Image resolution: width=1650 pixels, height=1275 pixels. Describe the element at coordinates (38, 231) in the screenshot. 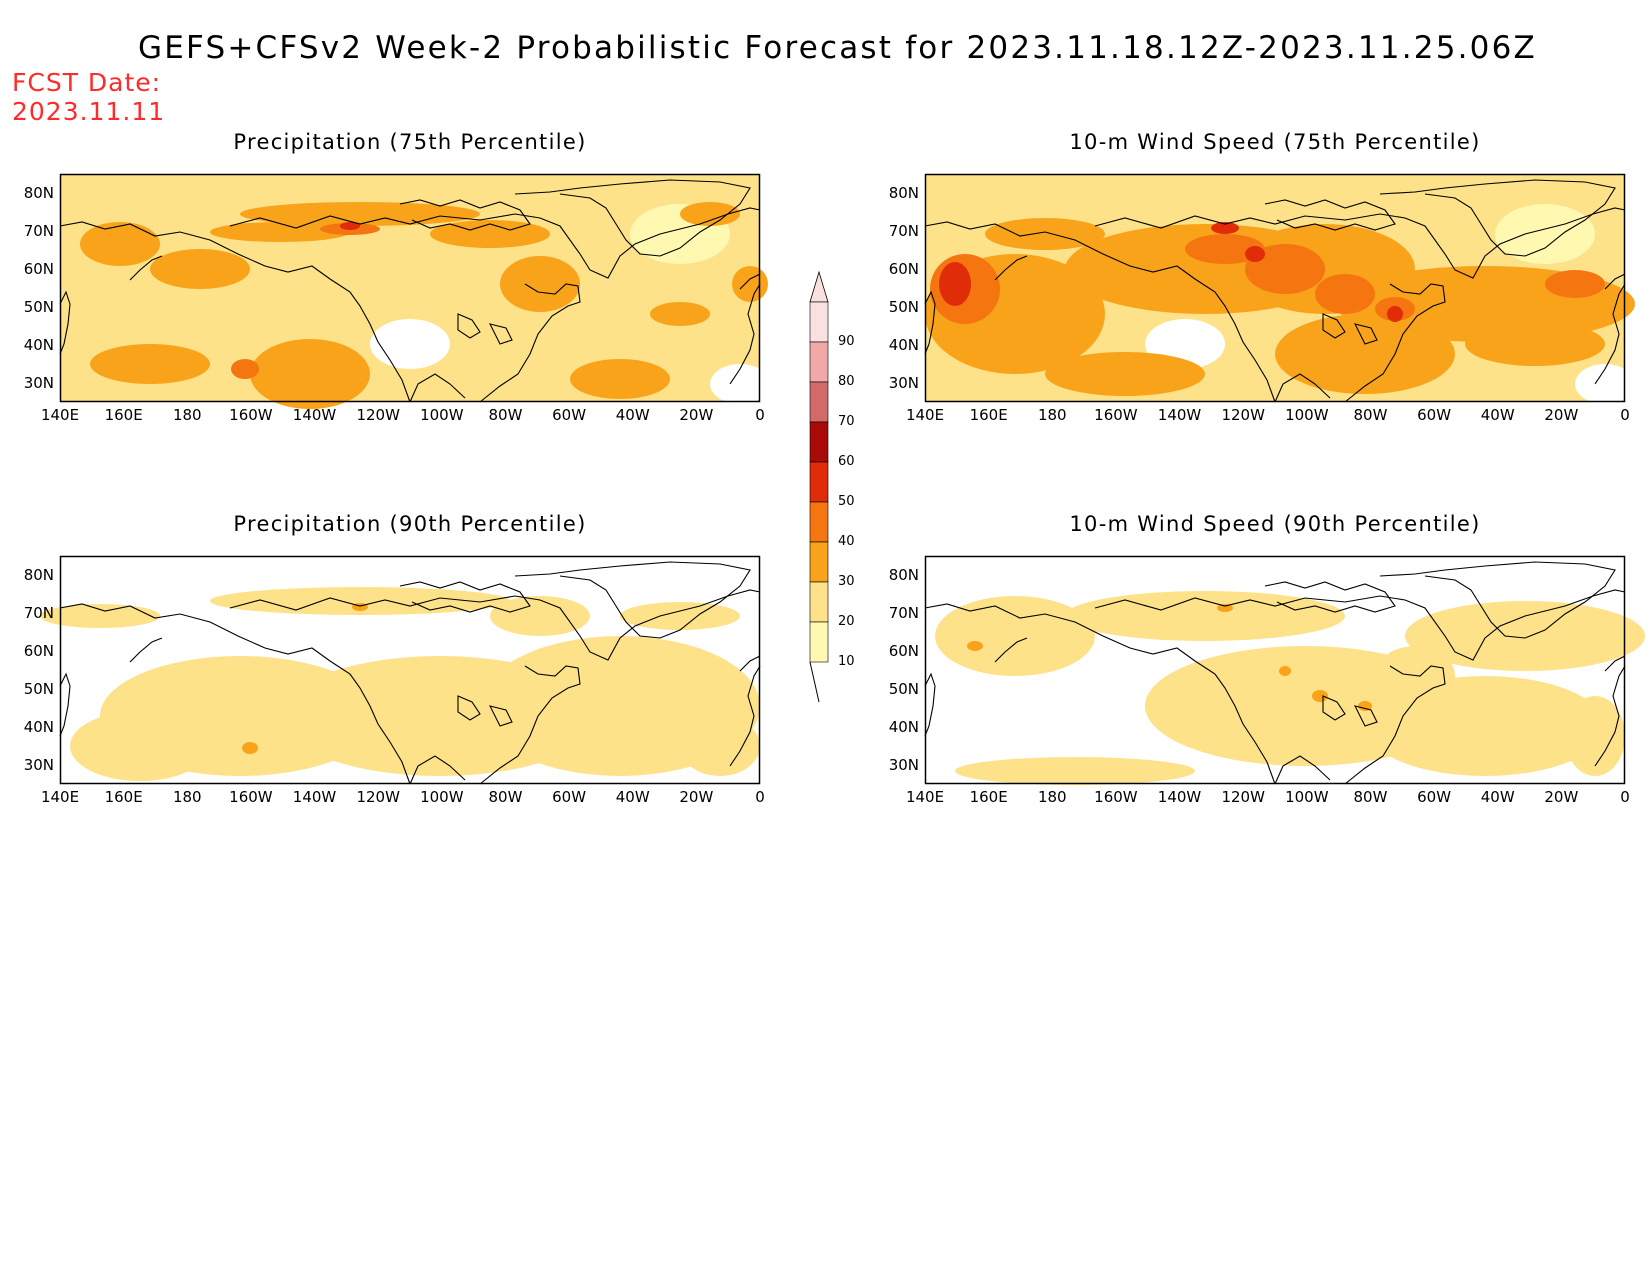

I see `lat-tick-label: 70N` at that location.